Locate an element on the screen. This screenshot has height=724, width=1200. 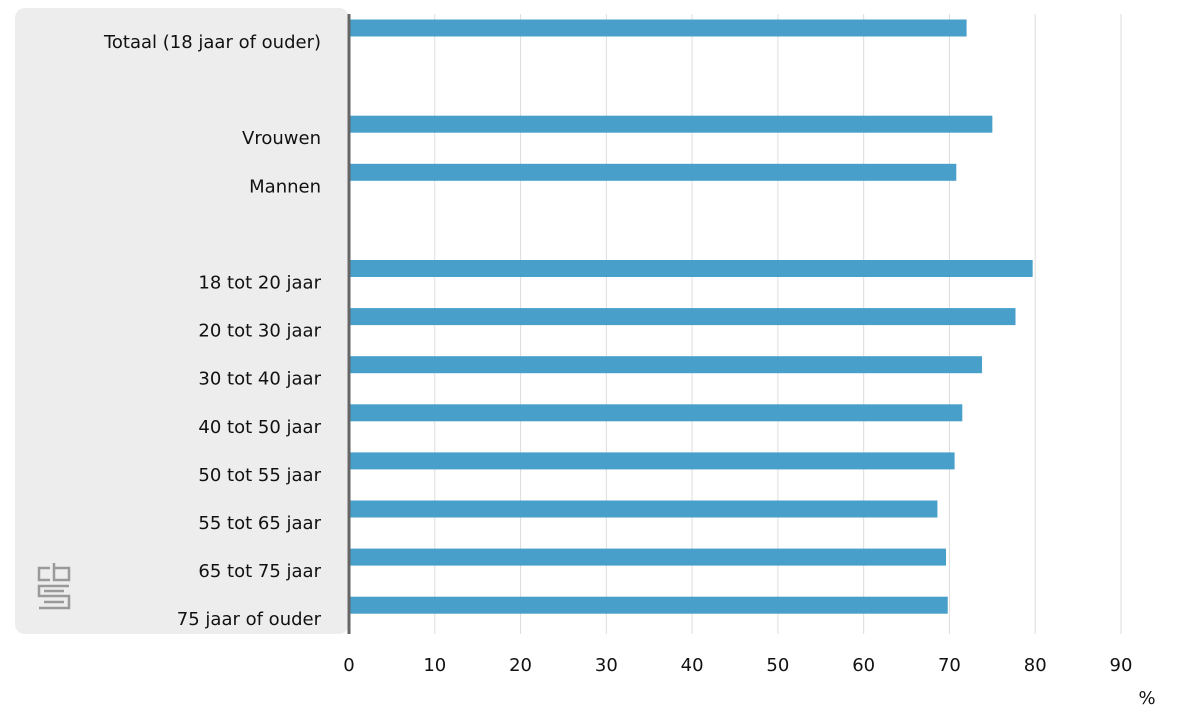
x-tick-label: 60 is located at coordinates (863, 665).